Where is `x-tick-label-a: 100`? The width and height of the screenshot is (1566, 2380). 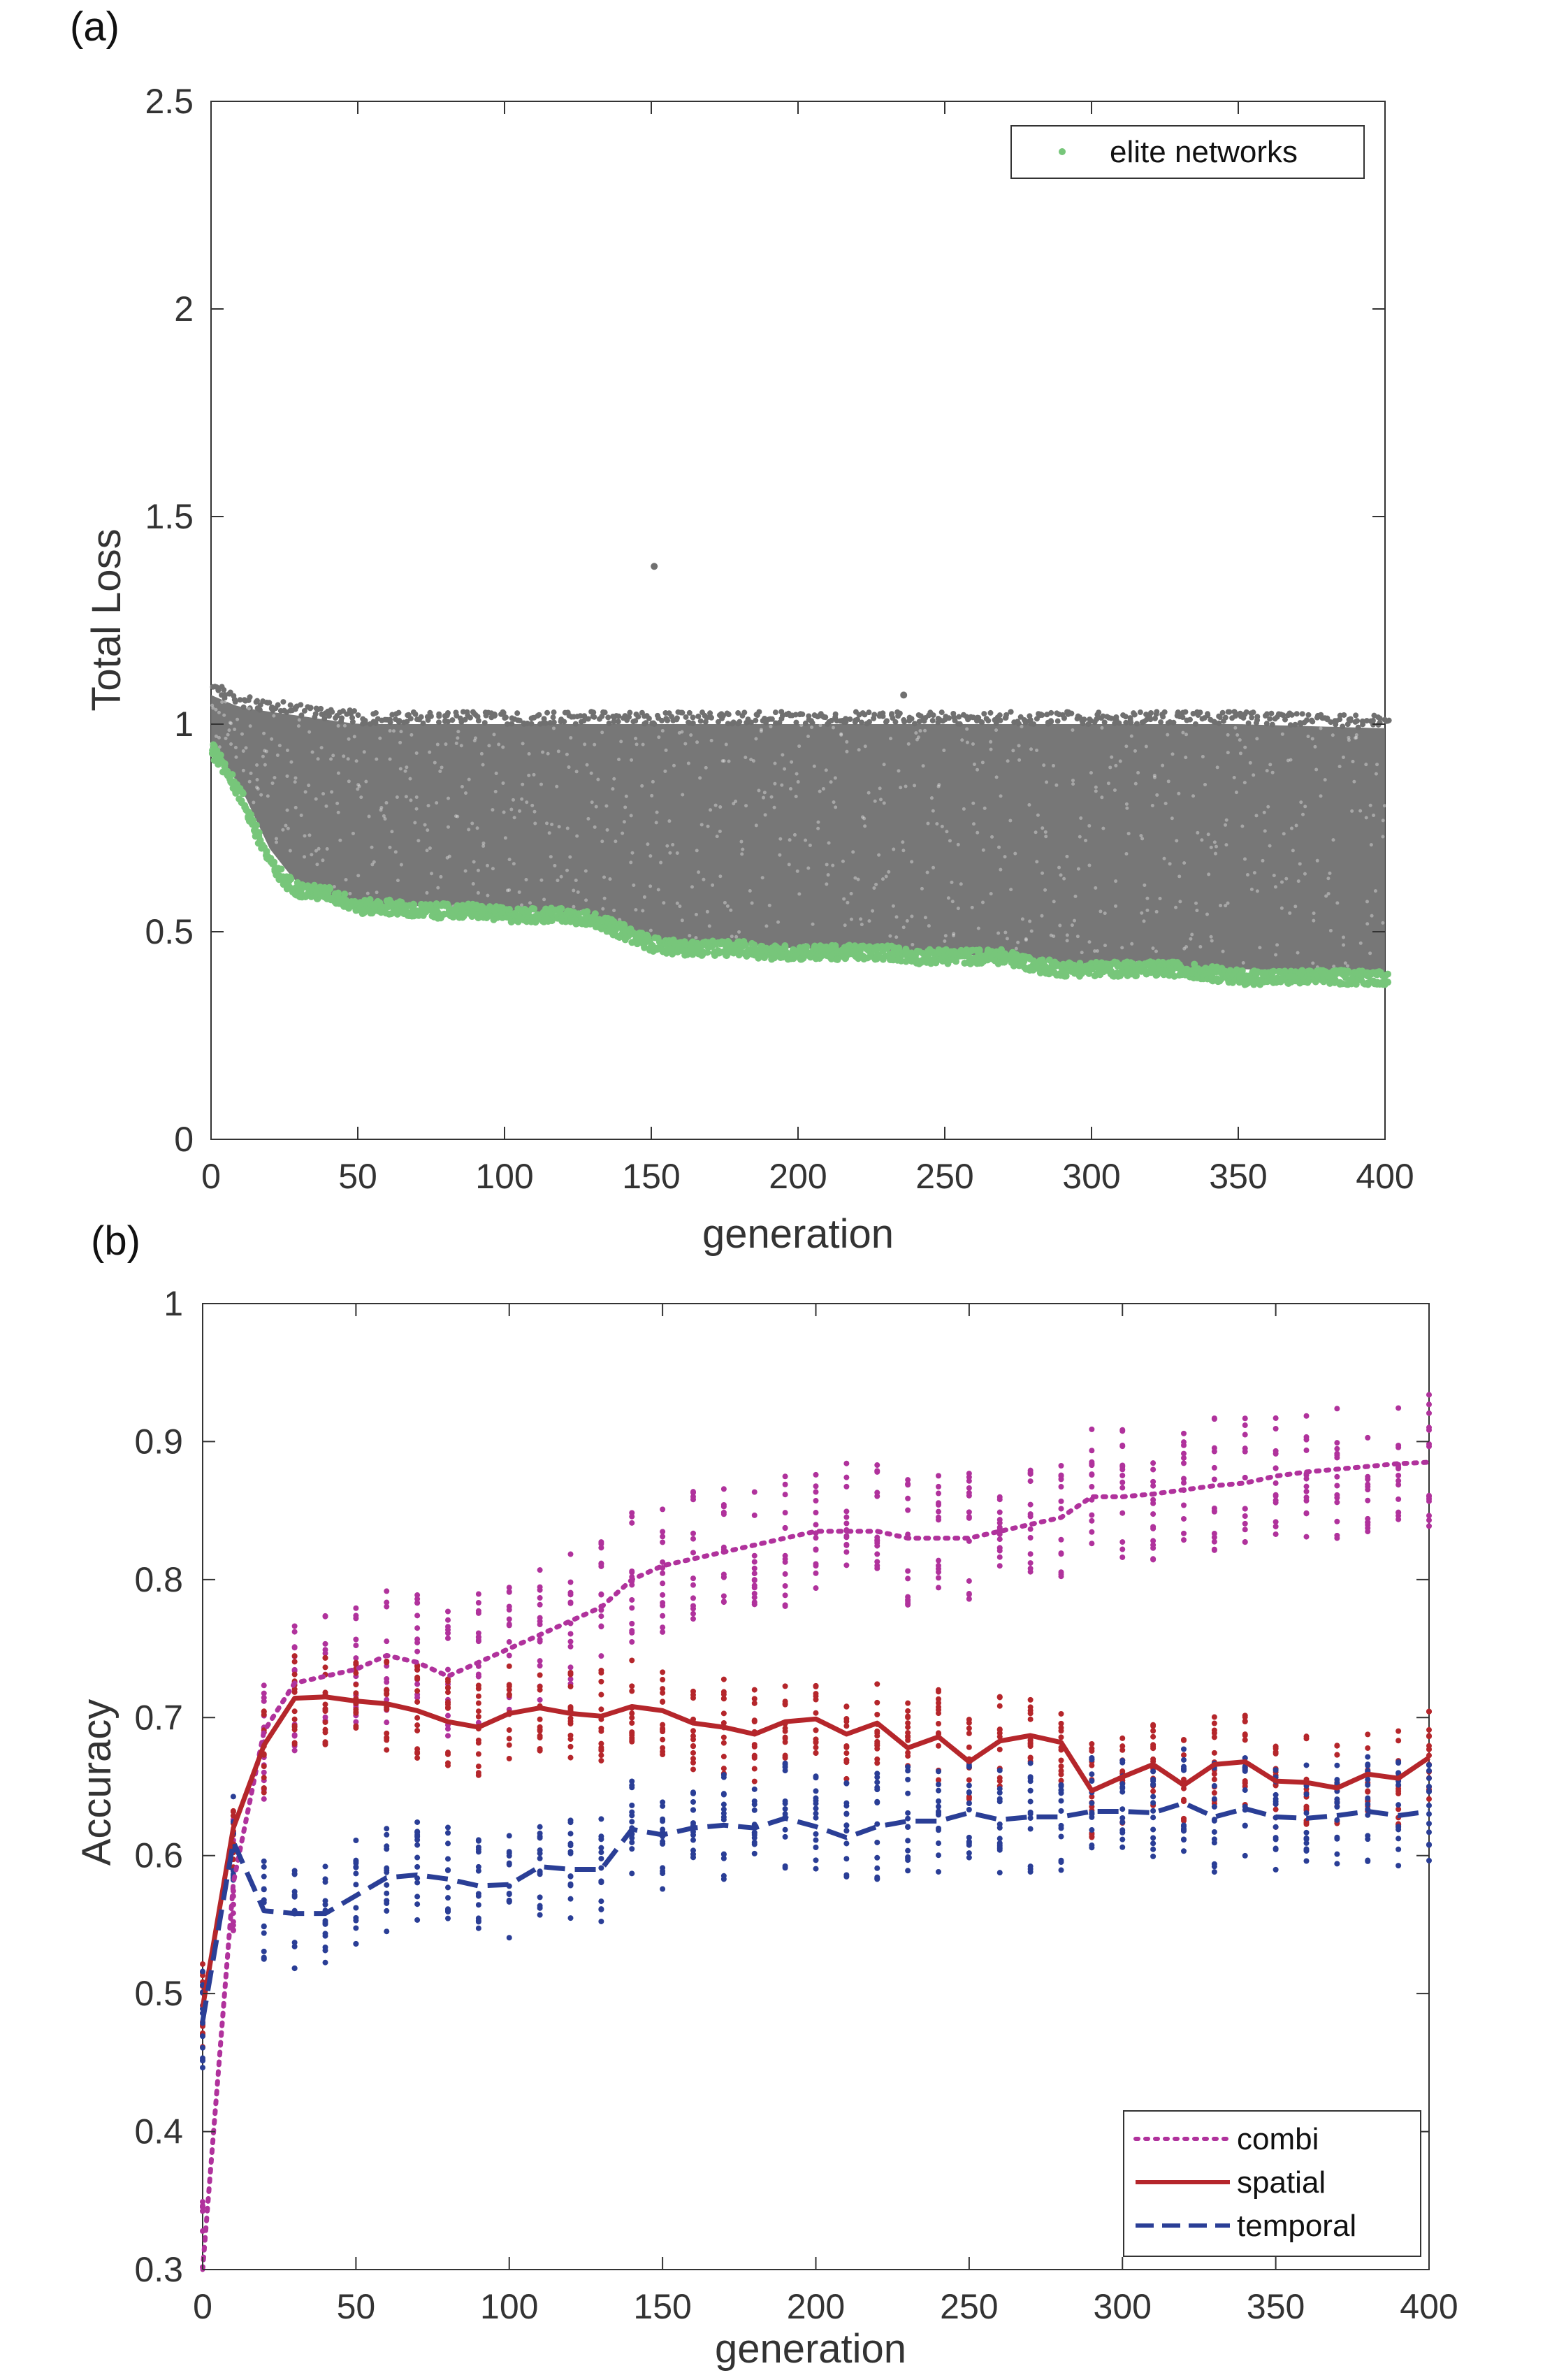 x-tick-label-a: 100 is located at coordinates (504, 1176).